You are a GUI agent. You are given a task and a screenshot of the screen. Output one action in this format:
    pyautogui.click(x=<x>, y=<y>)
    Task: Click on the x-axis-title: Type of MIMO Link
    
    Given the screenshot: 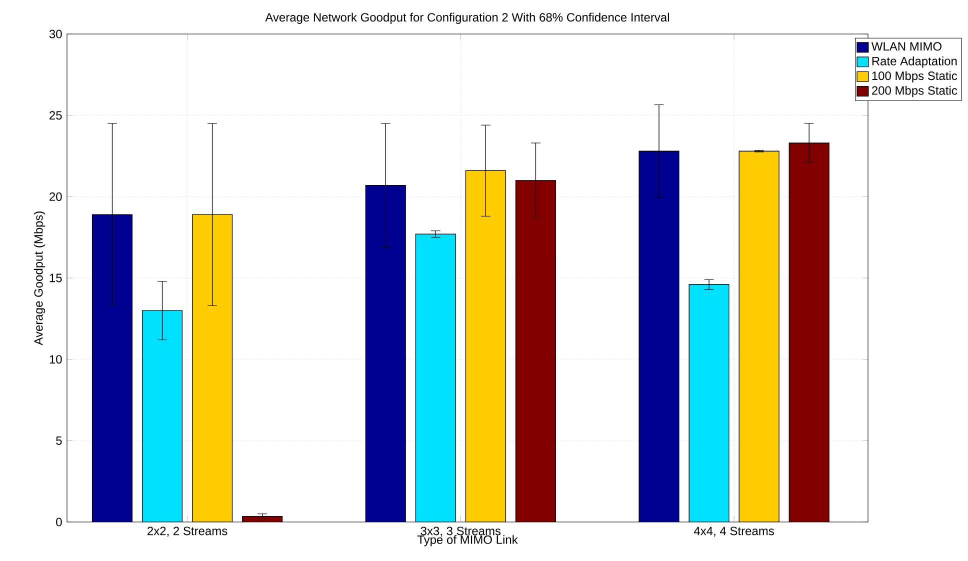 What is the action you would take?
    pyautogui.click(x=467, y=540)
    